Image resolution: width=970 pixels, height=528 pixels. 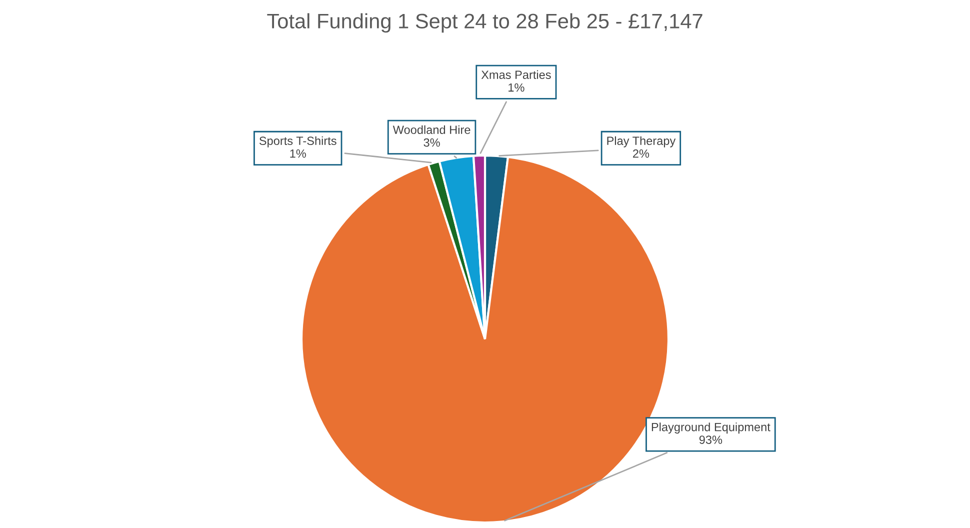 I want to click on data-label: 2%, so click(x=641, y=153).